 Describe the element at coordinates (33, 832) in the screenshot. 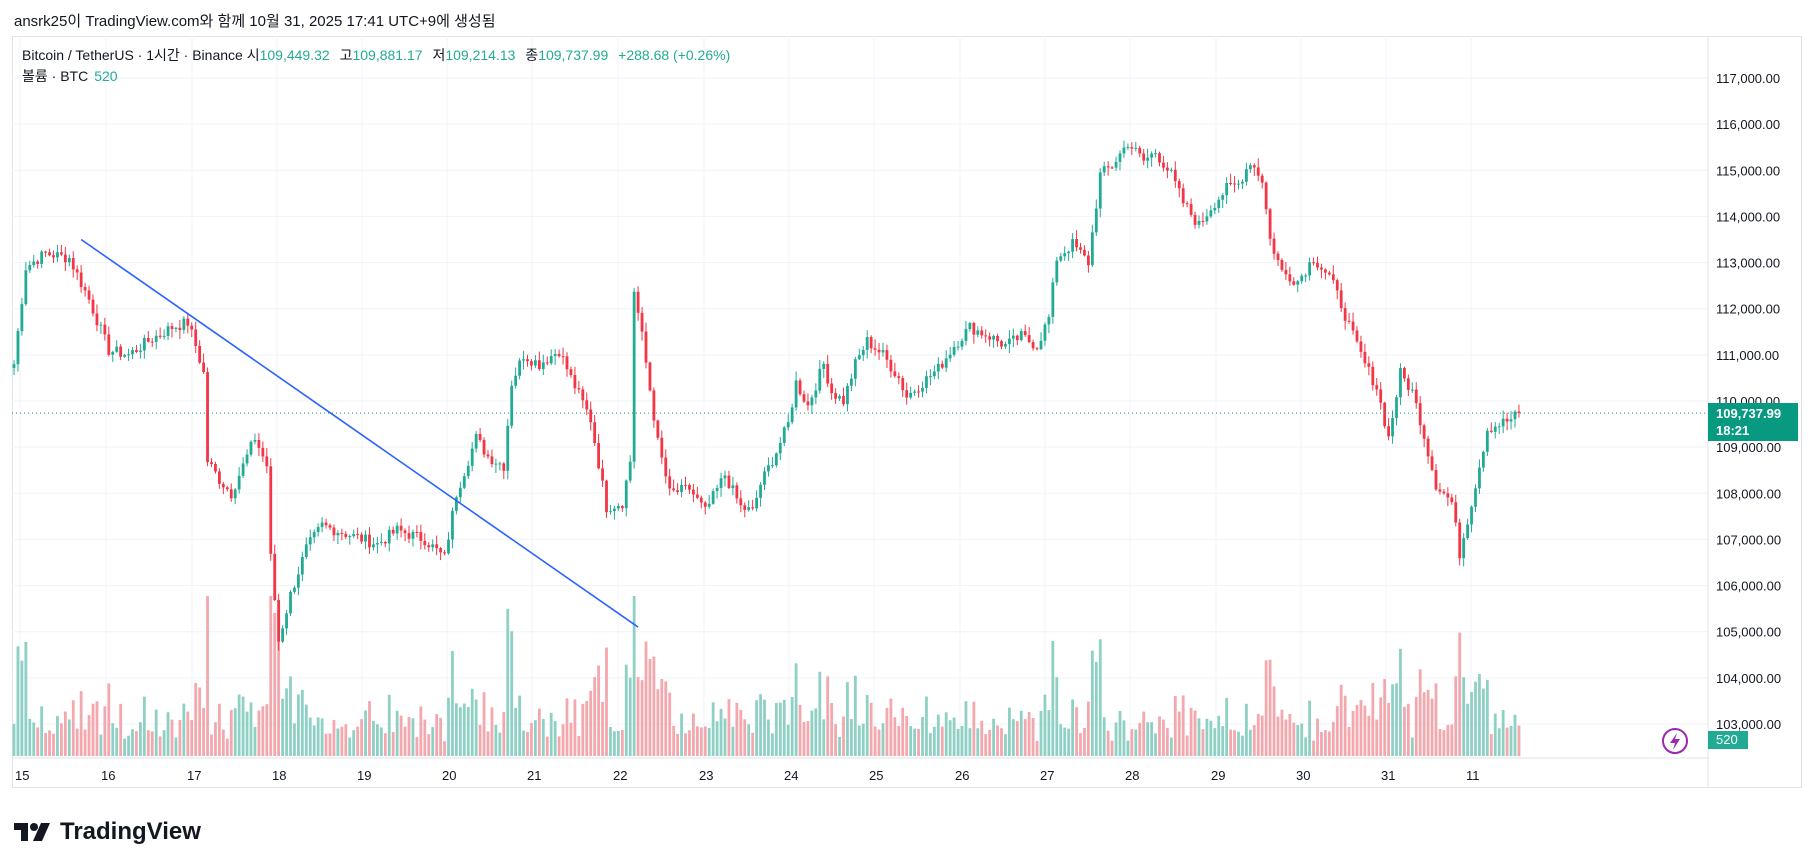

I see `tradingview-logo-icon` at that location.